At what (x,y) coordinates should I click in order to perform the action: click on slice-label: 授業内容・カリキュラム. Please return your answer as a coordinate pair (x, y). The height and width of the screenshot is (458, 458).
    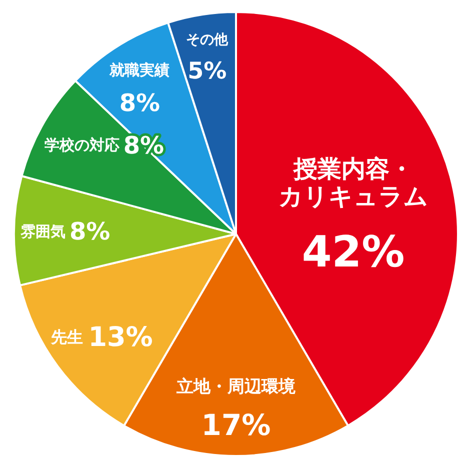
    Looking at the image, I should click on (353, 183).